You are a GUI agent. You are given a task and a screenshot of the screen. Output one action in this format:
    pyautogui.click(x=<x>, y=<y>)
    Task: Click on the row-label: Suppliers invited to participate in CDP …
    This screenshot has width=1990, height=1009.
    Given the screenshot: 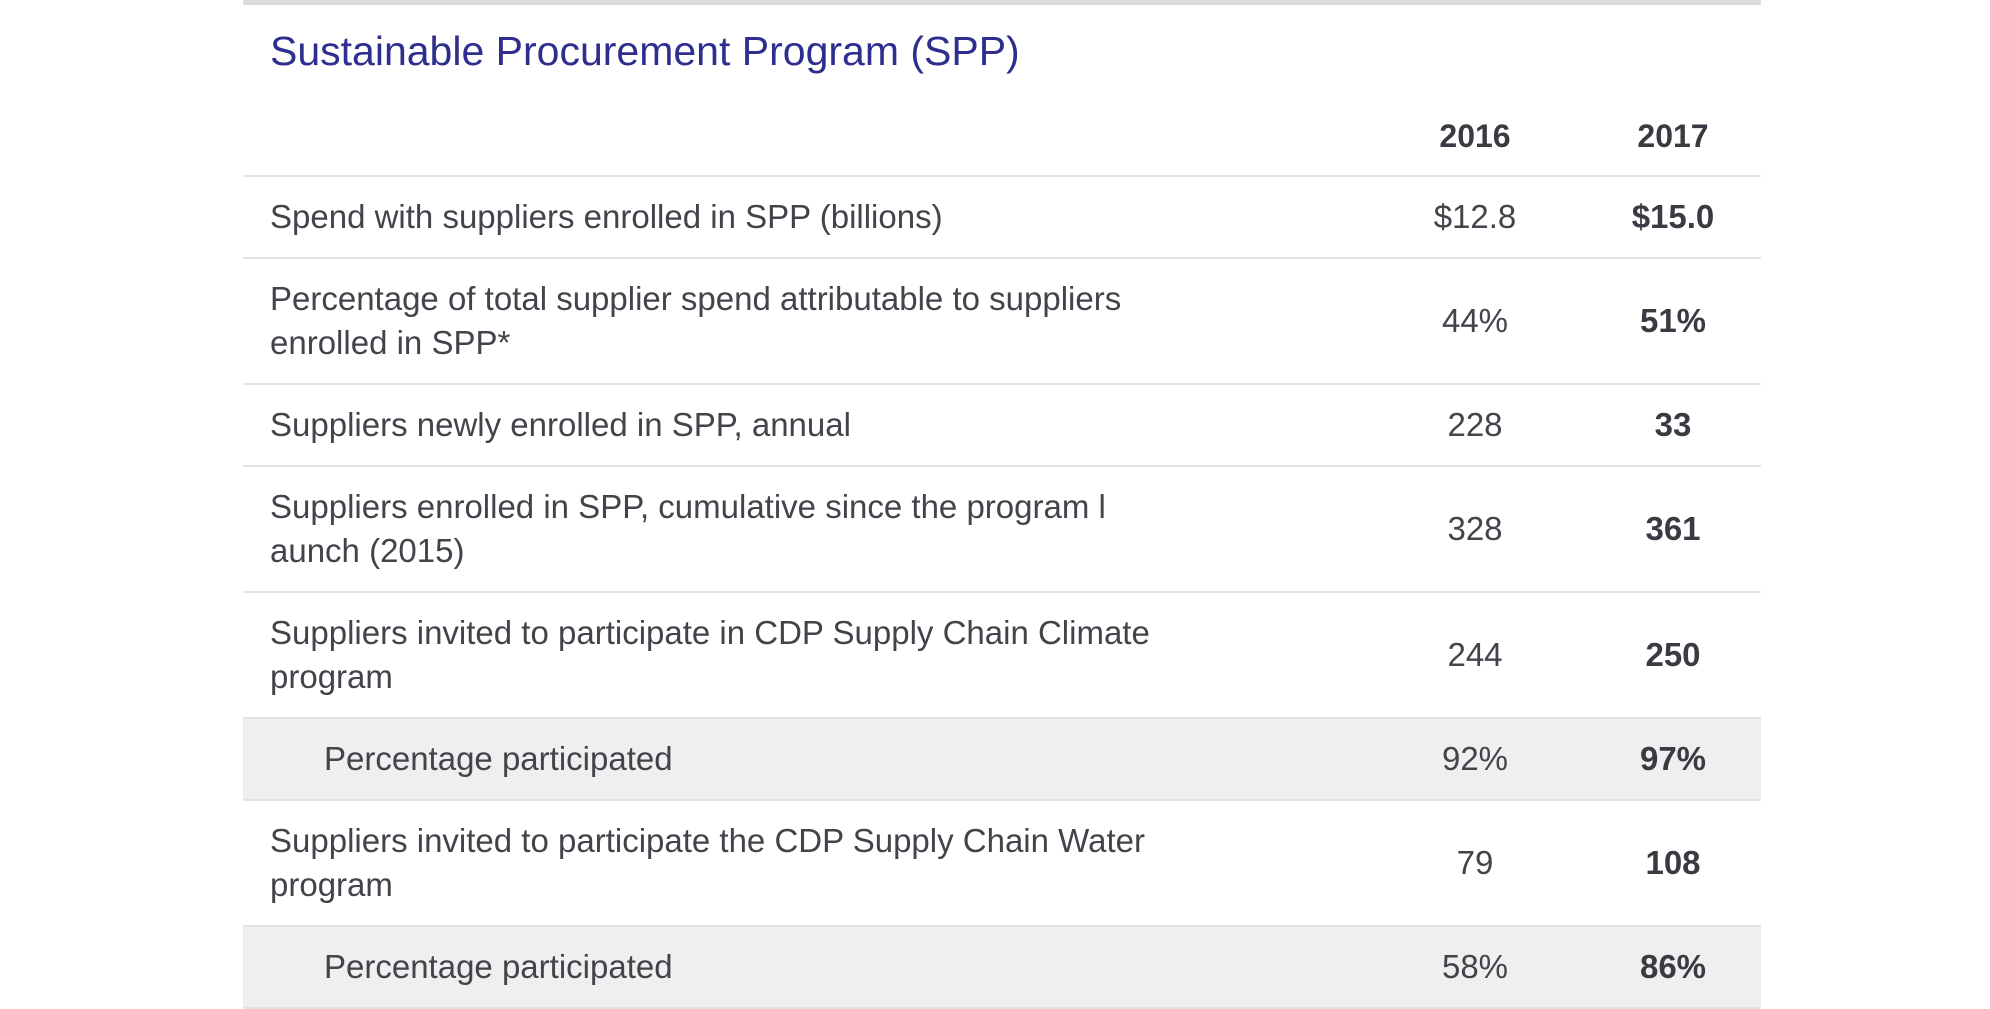 What is the action you would take?
    pyautogui.click(x=804, y=655)
    